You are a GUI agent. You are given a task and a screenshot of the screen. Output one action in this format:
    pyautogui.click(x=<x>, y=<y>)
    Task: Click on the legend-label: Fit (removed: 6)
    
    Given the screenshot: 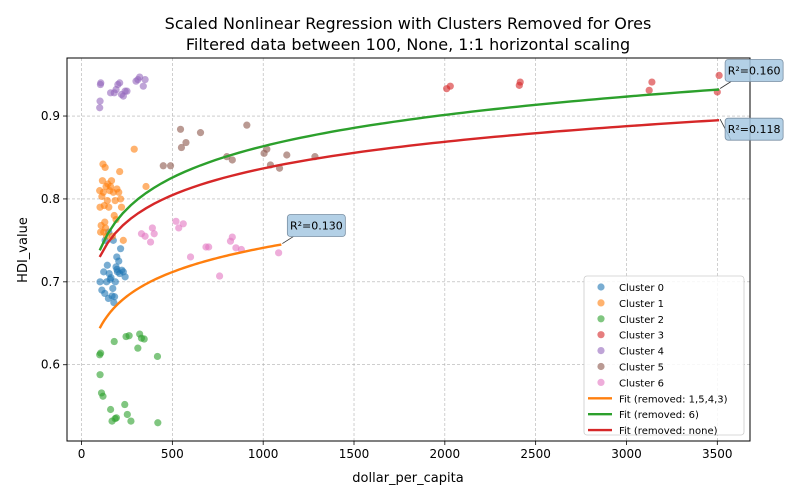 What is the action you would take?
    pyautogui.click(x=659, y=415)
    